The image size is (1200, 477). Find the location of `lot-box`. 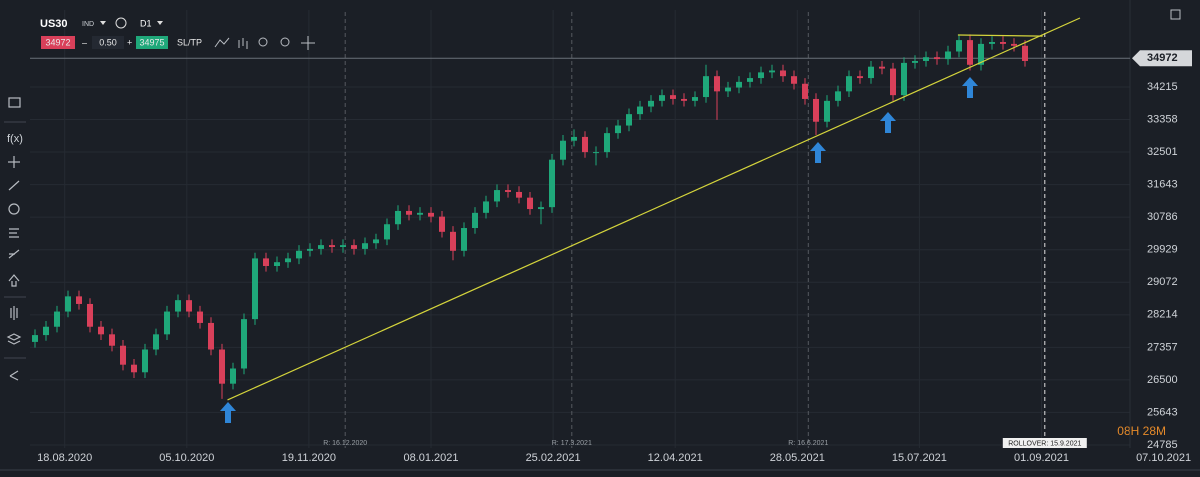

lot-box is located at coordinates (108, 42).